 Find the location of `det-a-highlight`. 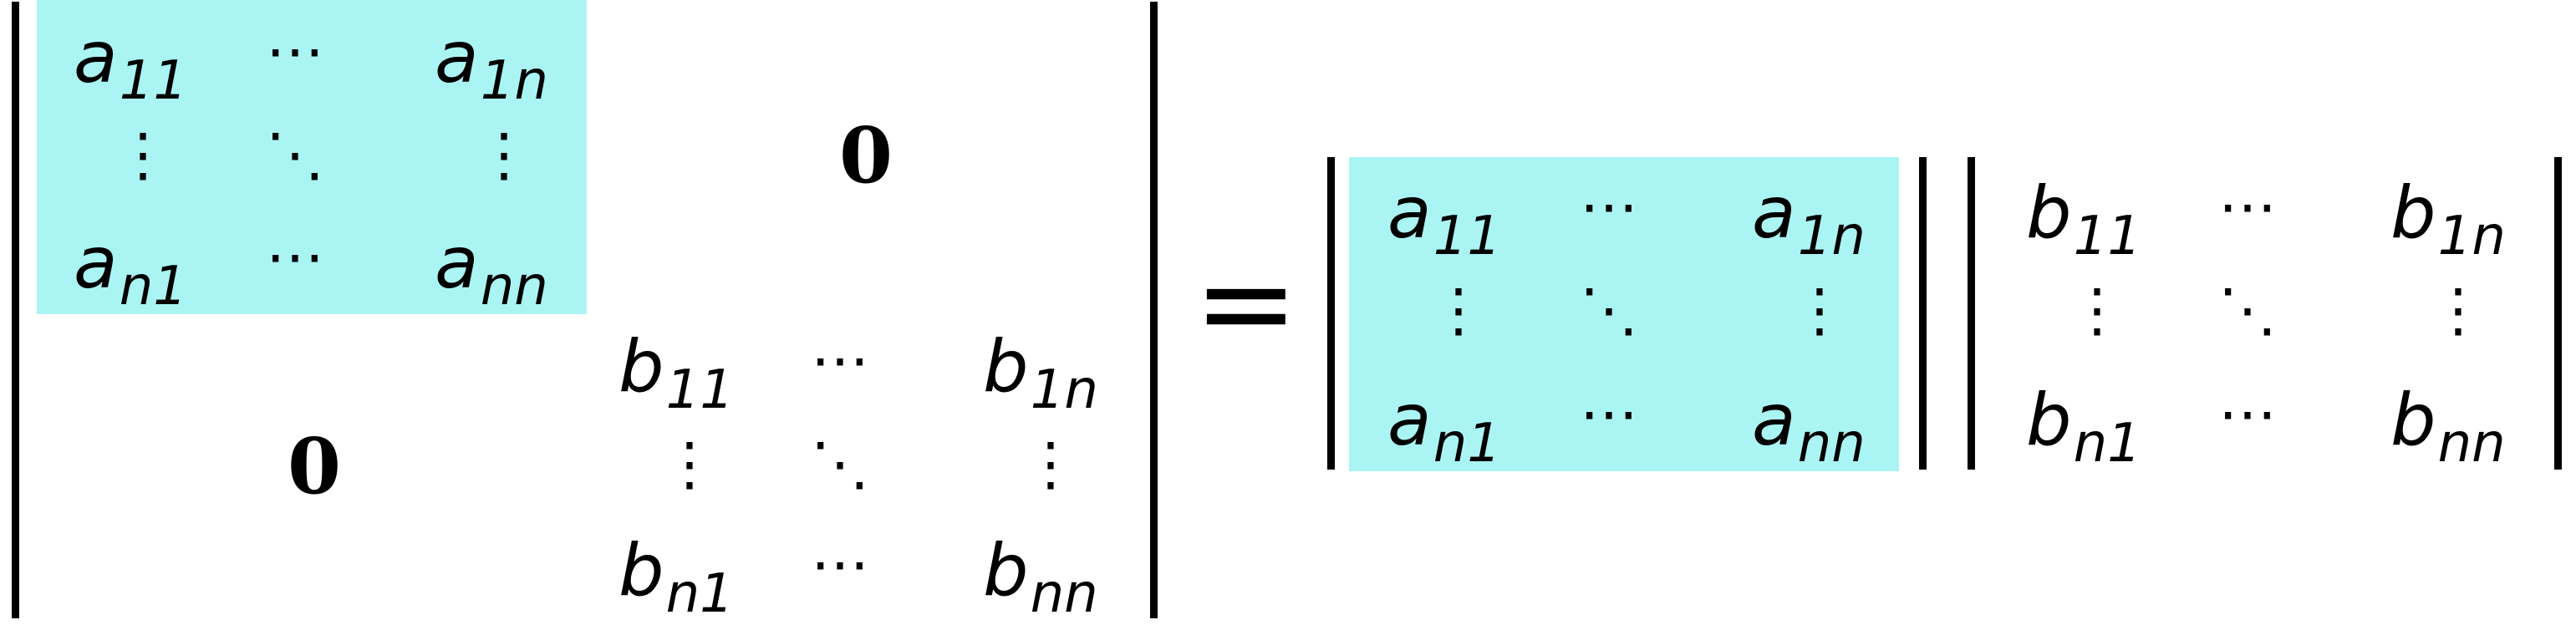

det-a-highlight is located at coordinates (1624, 314).